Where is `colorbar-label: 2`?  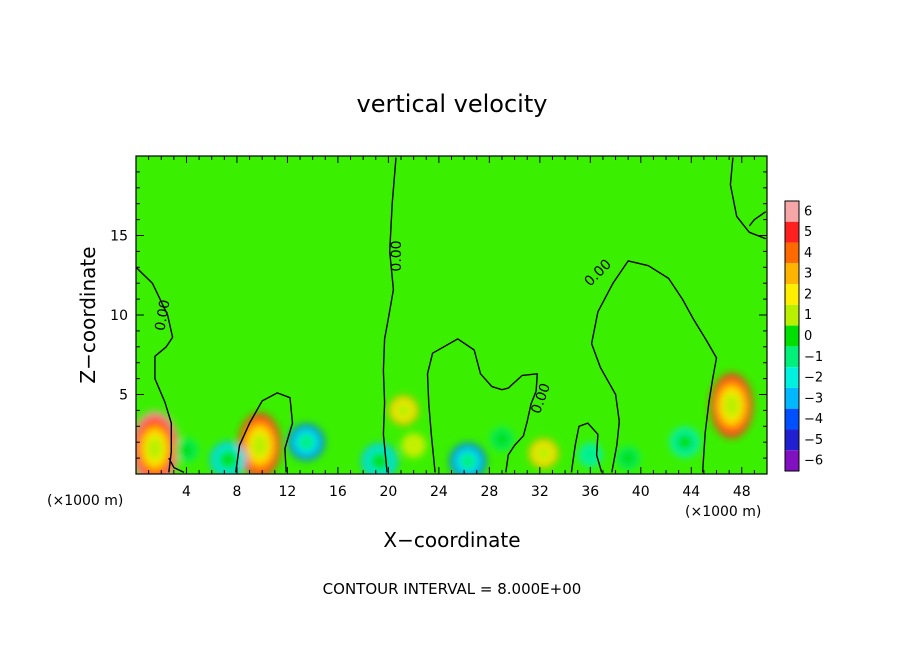
colorbar-label: 2 is located at coordinates (808, 294).